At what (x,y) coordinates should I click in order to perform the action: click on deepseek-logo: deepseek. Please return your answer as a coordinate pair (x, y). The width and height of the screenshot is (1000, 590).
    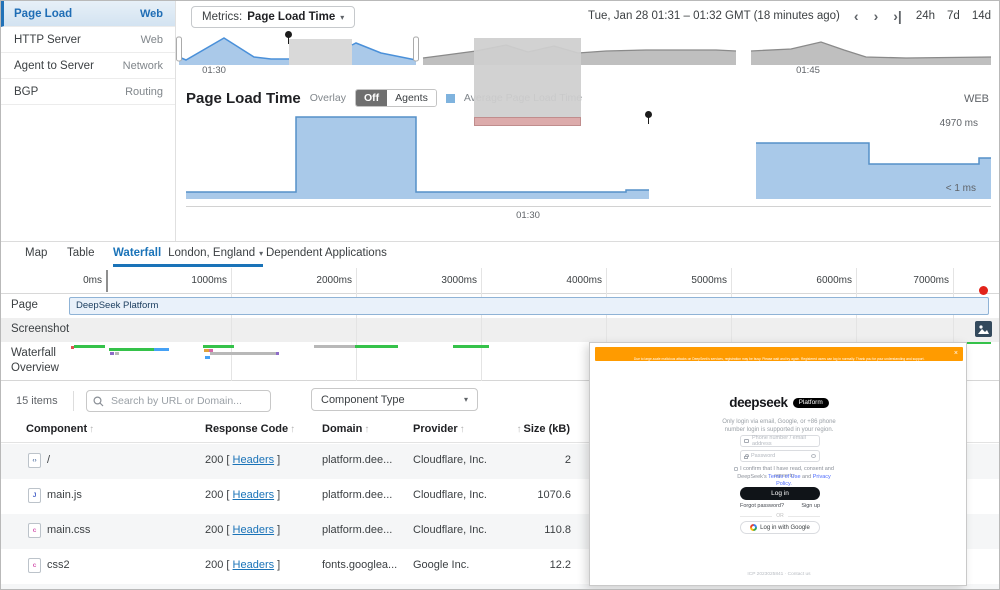
    Looking at the image, I should click on (758, 402).